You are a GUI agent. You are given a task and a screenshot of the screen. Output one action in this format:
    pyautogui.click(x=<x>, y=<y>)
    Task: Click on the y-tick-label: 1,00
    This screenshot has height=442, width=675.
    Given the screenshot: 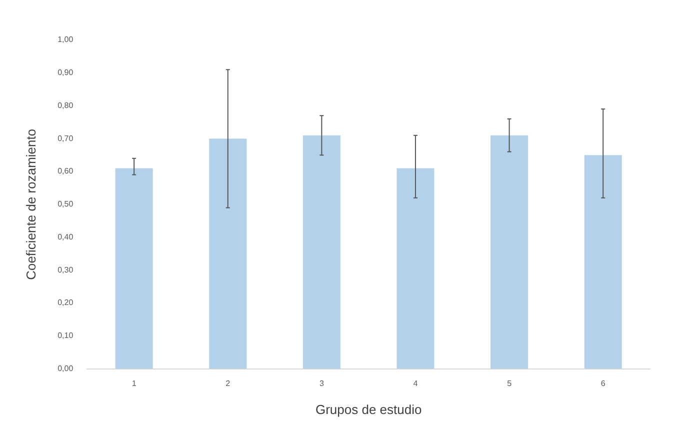 What is the action you would take?
    pyautogui.click(x=66, y=39)
    